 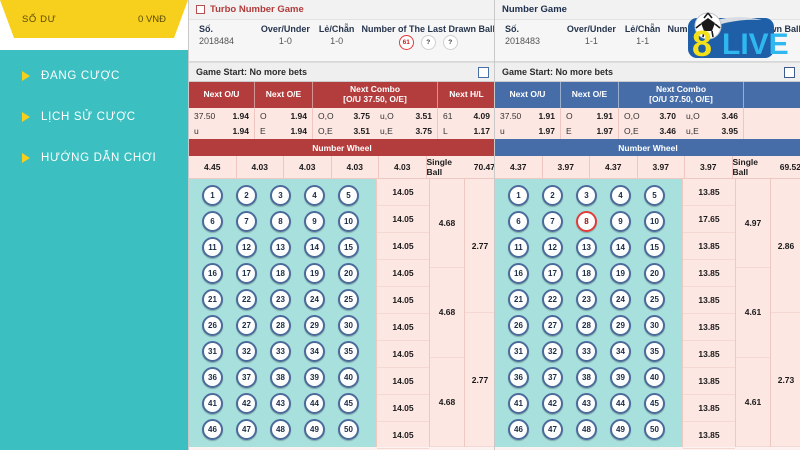 What do you see at coordinates (709, 219) in the screenshot?
I see `row-odd-cell: 17.65` at bounding box center [709, 219].